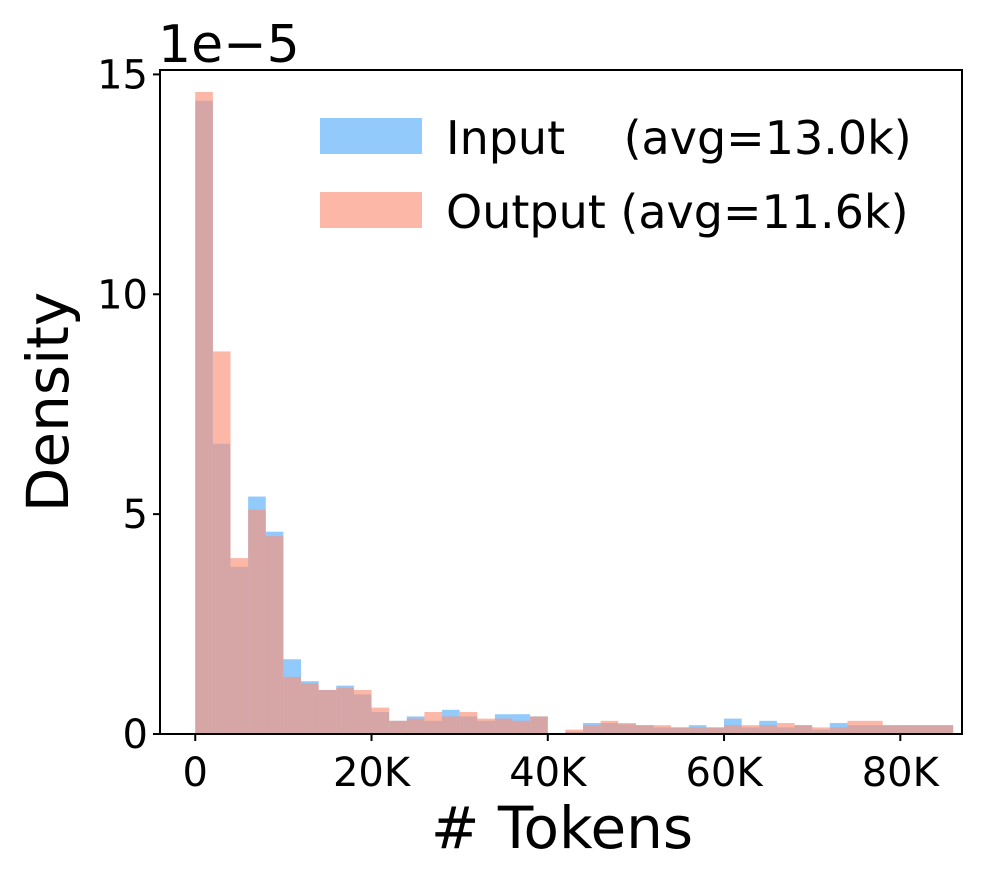  Describe the element at coordinates (548, 773) in the screenshot. I see `x-tick-label: 40K` at that location.